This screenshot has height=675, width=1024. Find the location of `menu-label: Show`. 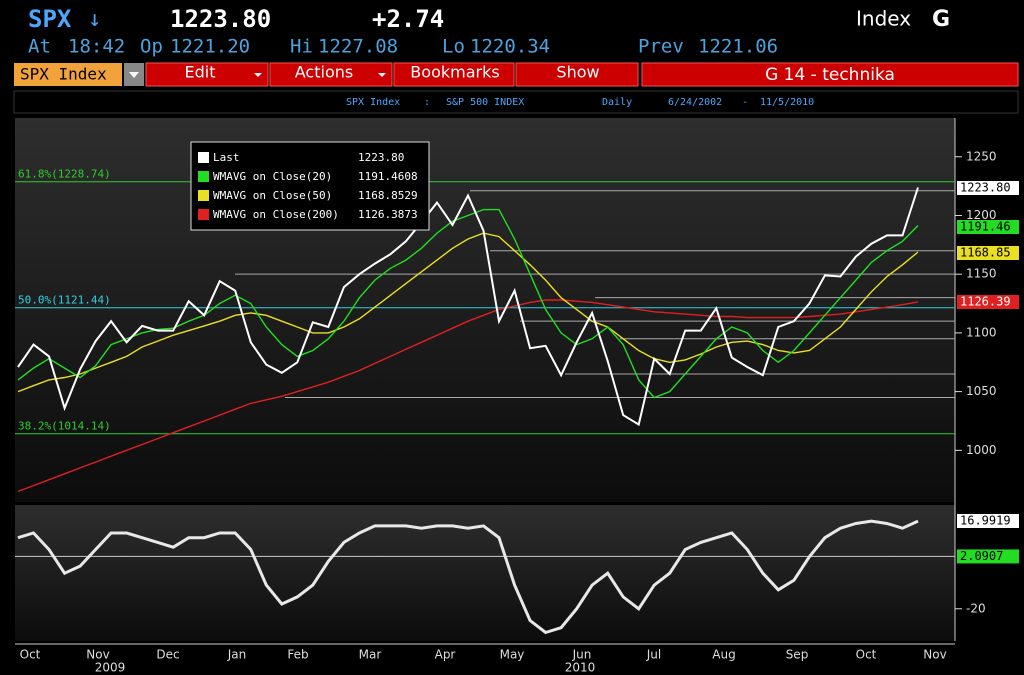

menu-label: Show is located at coordinates (577, 72).